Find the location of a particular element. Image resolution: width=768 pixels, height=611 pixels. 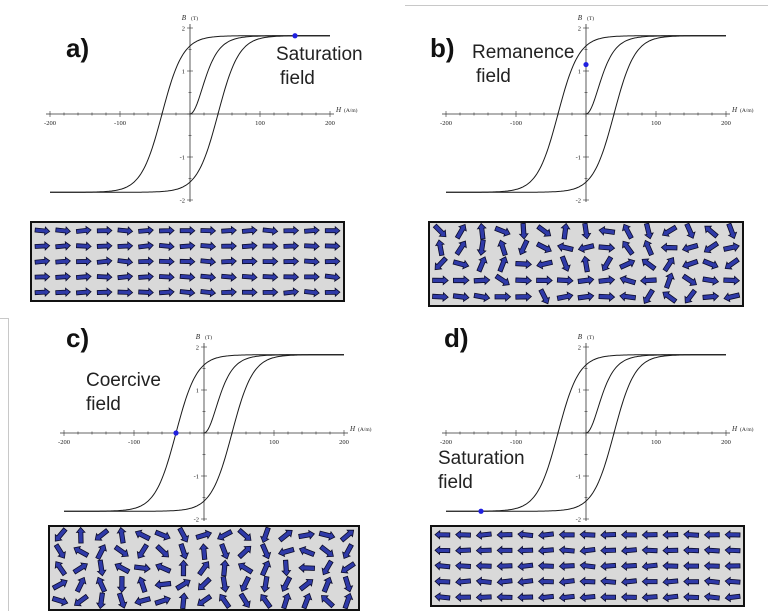

annotation: Saturation field is located at coordinates (481, 471).